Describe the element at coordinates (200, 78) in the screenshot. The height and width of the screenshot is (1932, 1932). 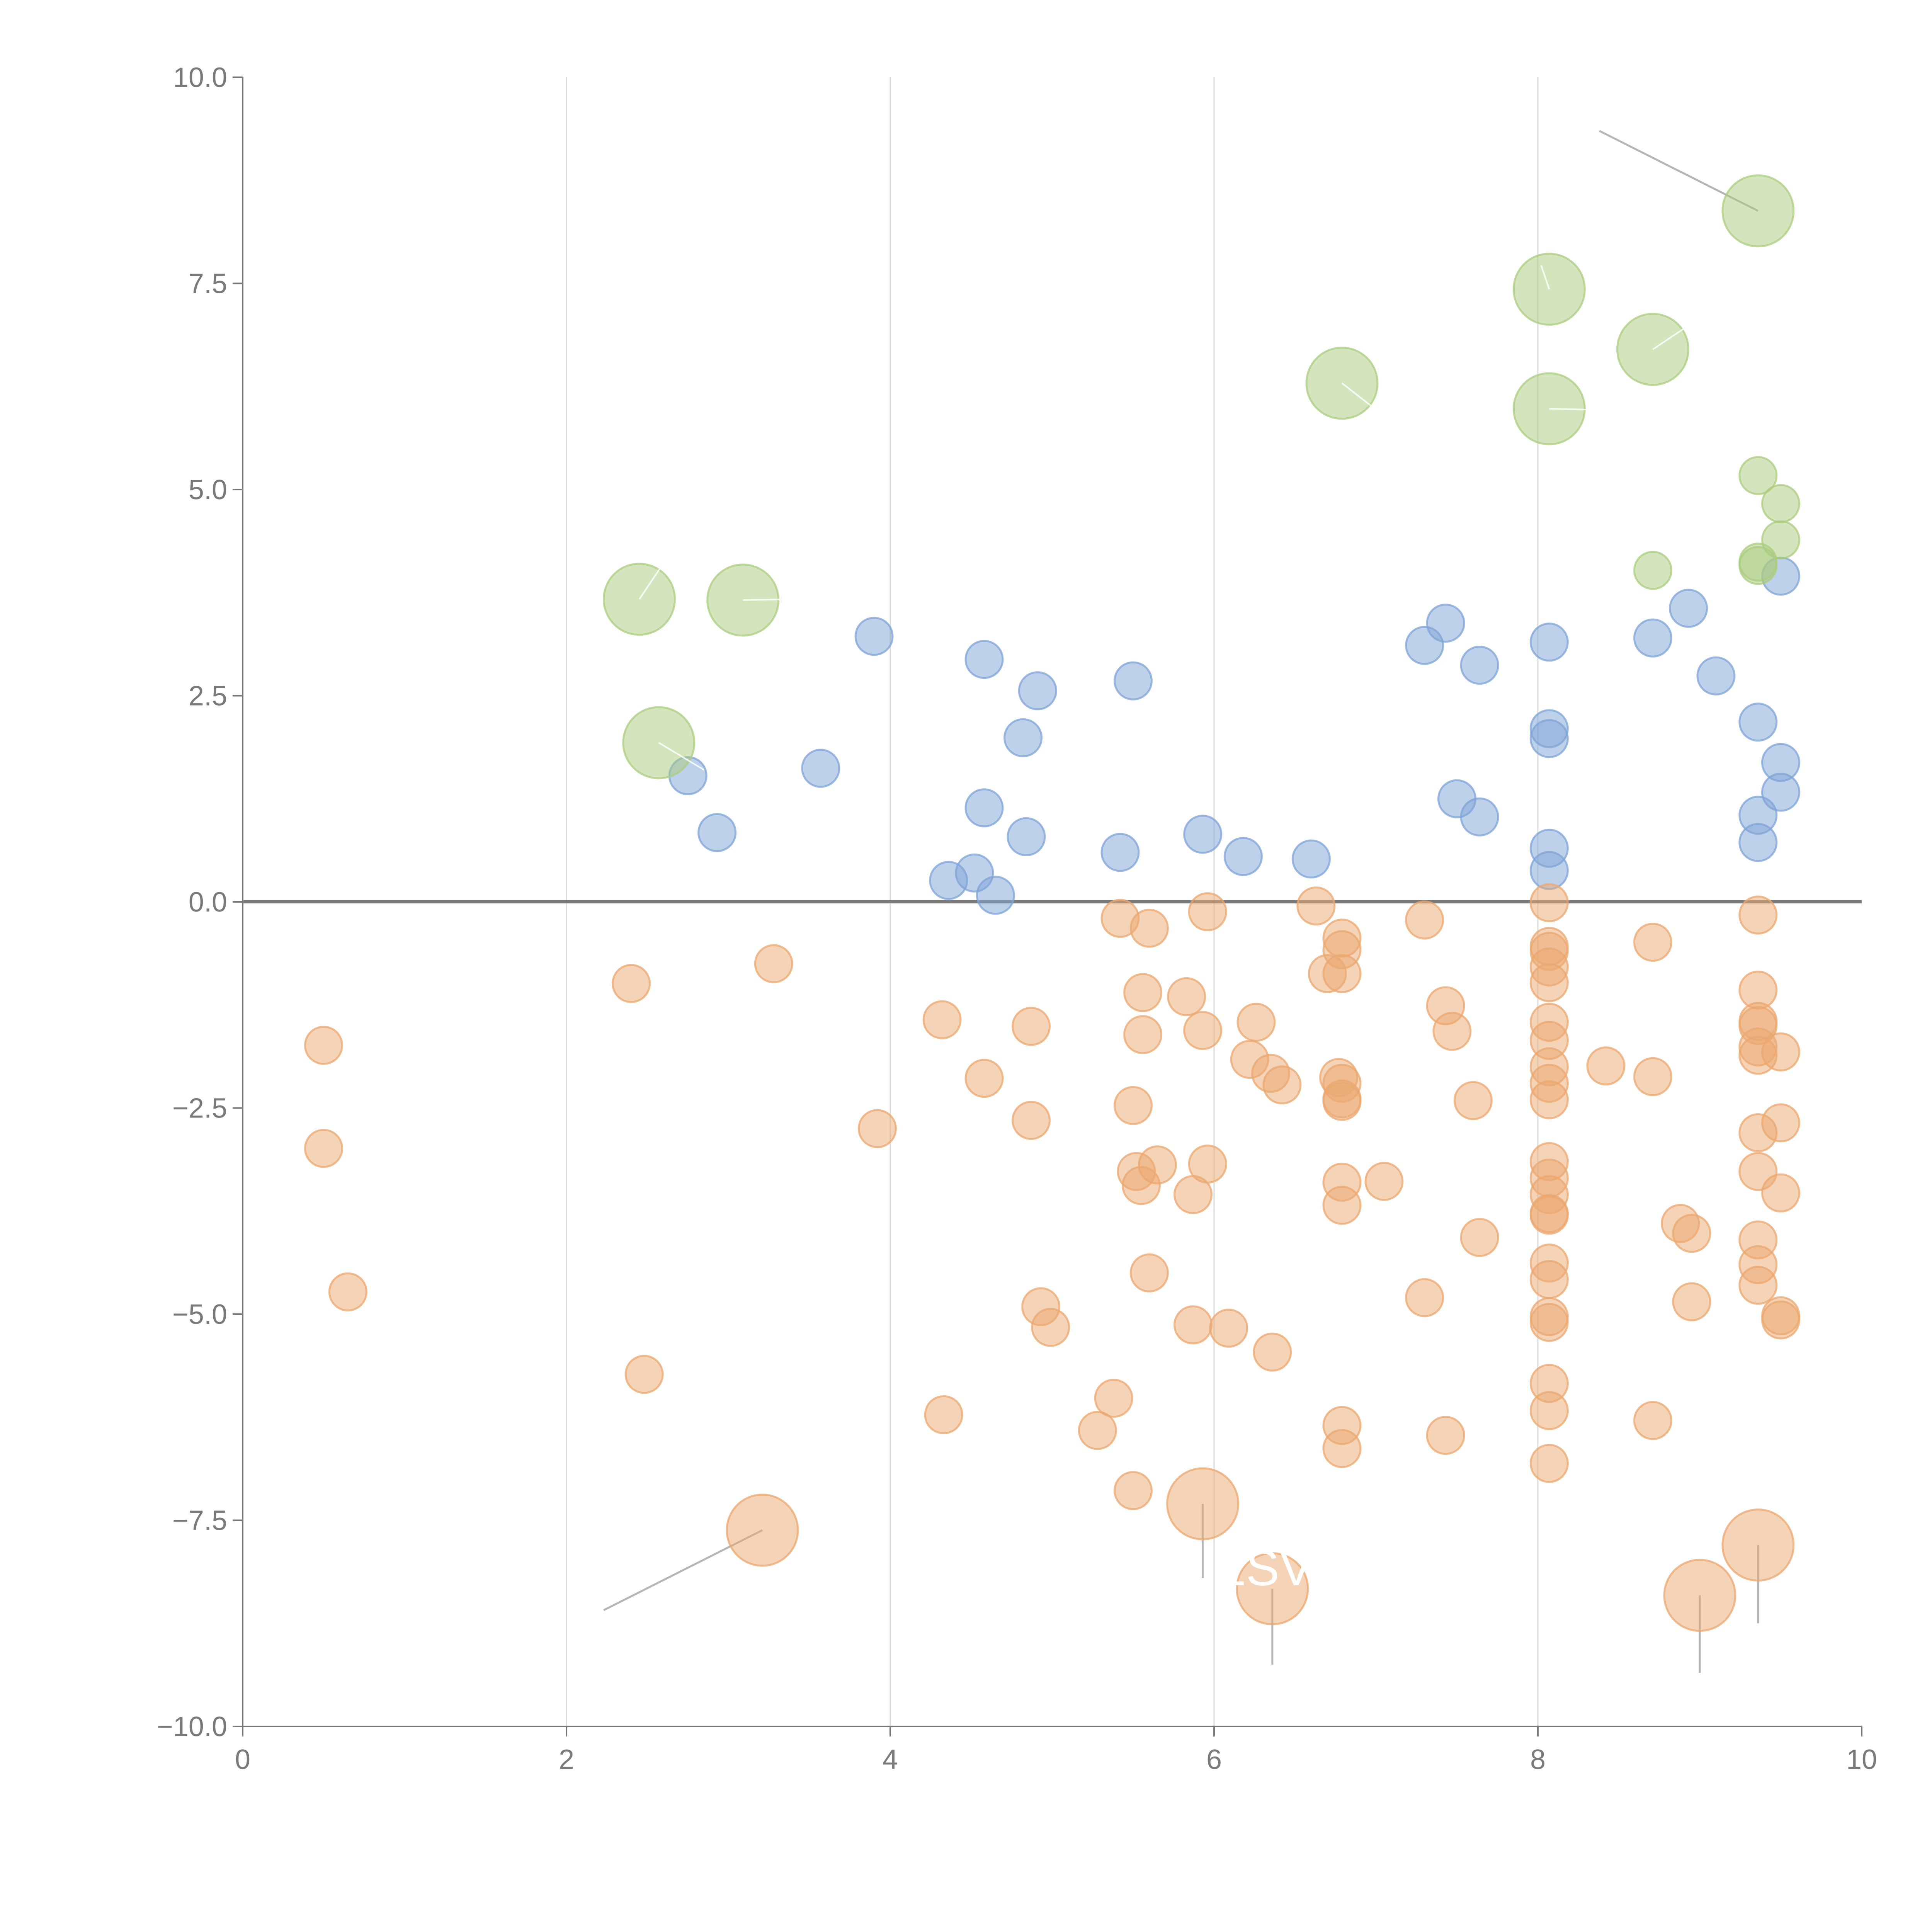
I see `y-tick-label: 10.0` at that location.